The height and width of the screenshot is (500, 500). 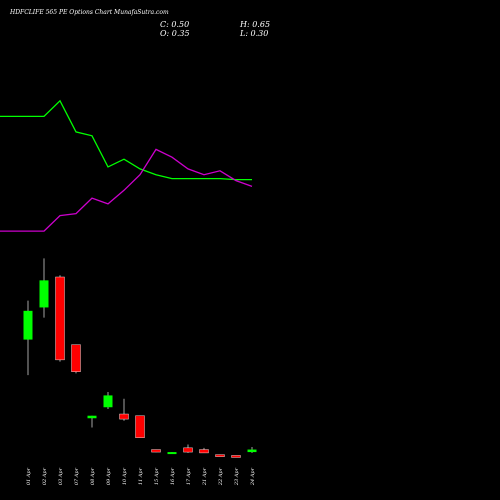 I want to click on candle-16-apr, so click(x=172, y=453).